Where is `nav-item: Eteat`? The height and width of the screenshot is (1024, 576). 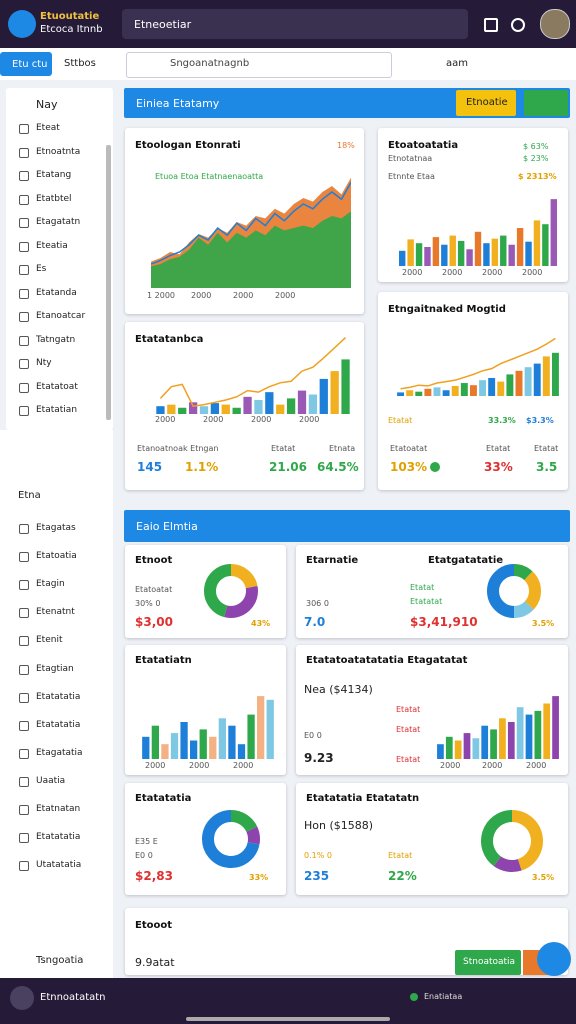
nav-item: Eteat is located at coordinates (48, 128).